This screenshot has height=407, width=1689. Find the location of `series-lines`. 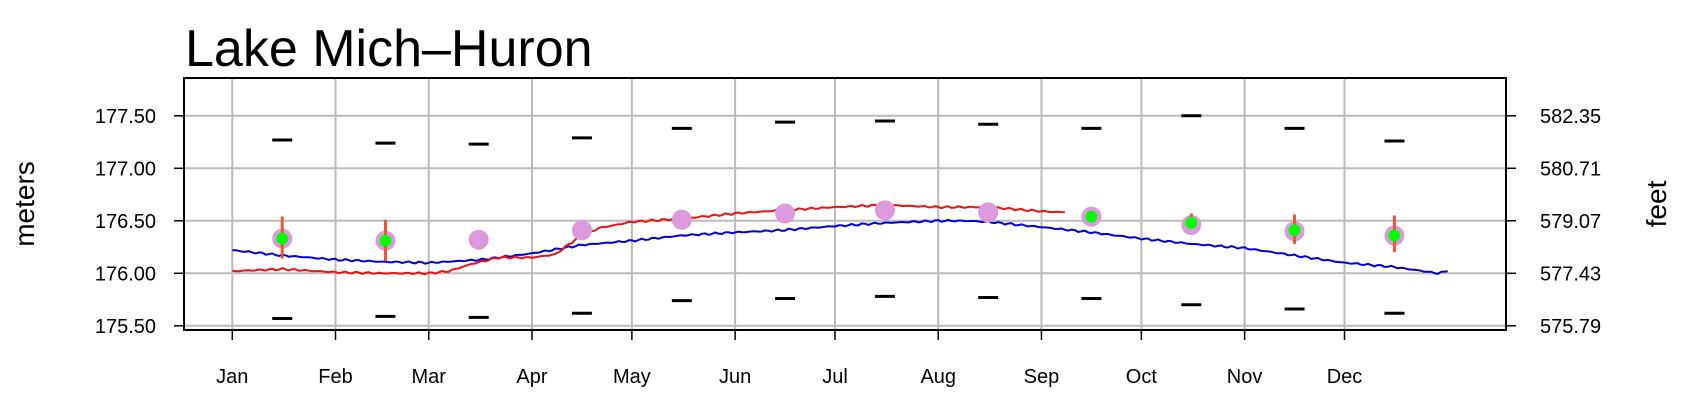

series-lines is located at coordinates (840, 239).